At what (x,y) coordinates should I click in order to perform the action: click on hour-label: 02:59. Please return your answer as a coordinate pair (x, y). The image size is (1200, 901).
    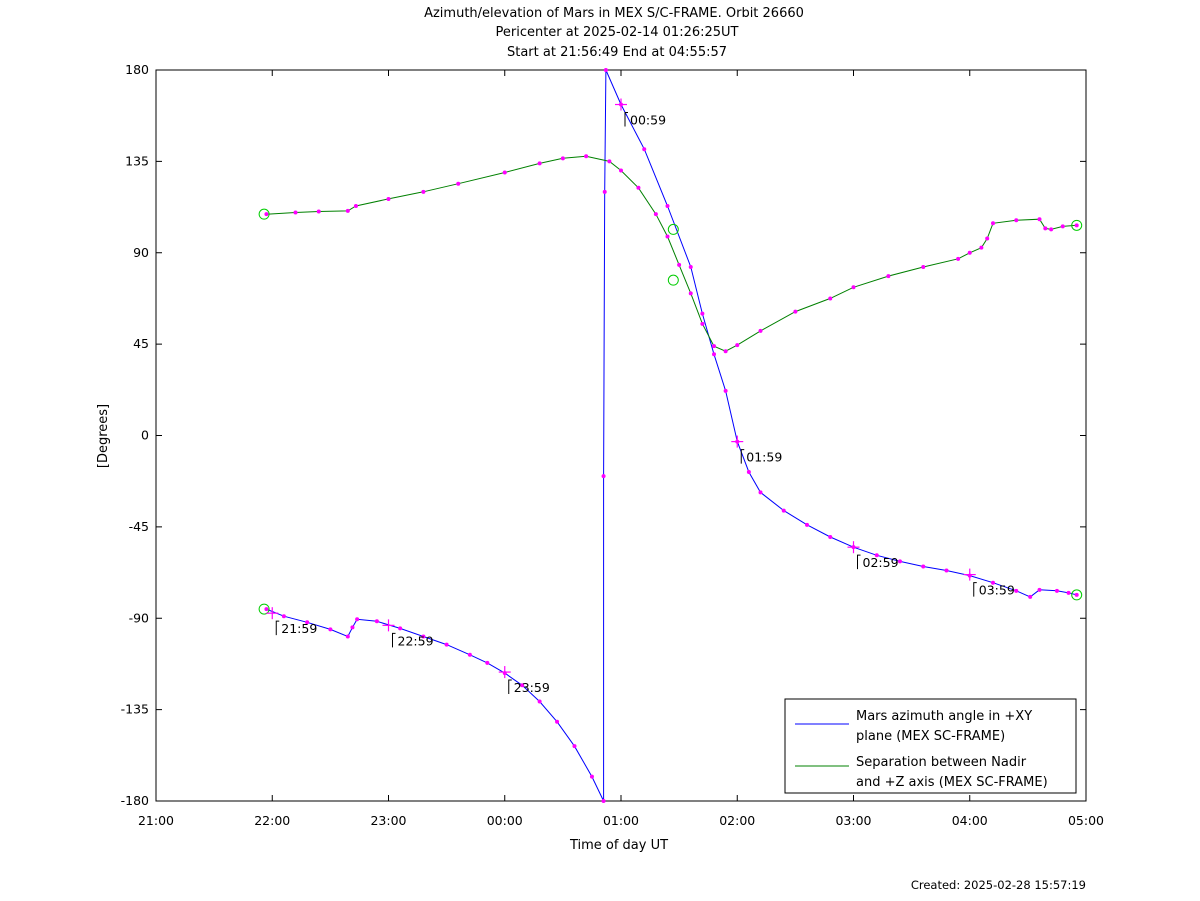
    Looking at the image, I should click on (881, 562).